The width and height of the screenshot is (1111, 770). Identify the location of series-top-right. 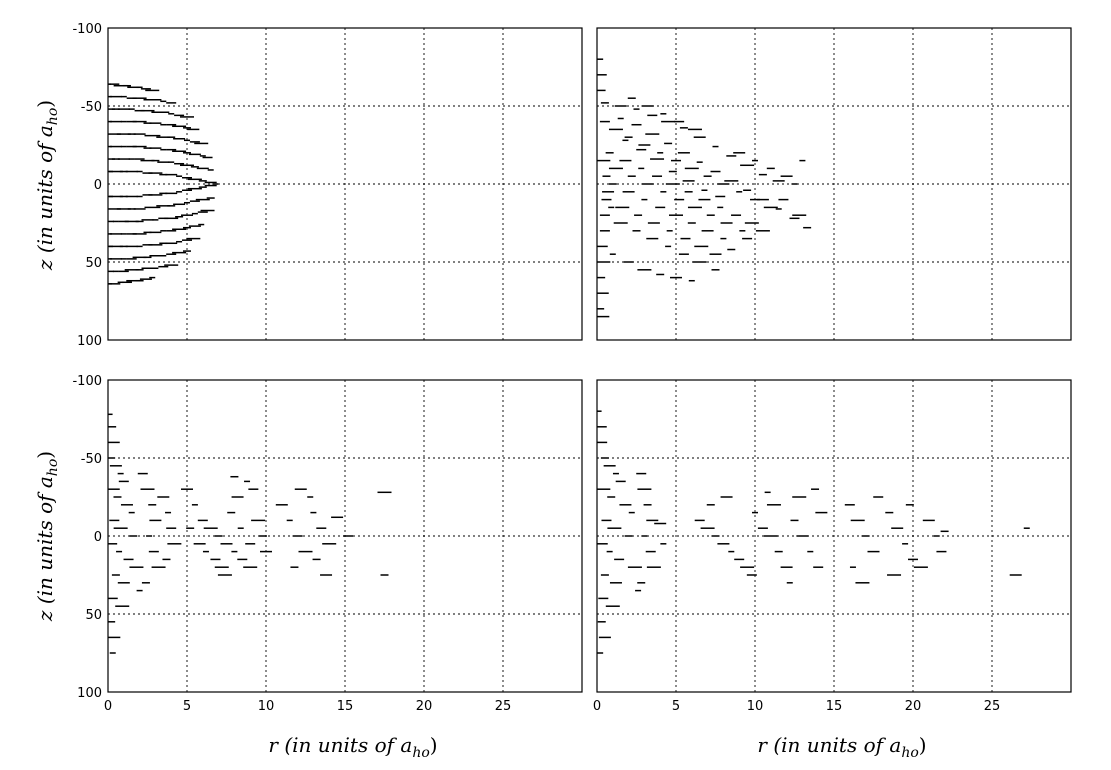
(704, 188).